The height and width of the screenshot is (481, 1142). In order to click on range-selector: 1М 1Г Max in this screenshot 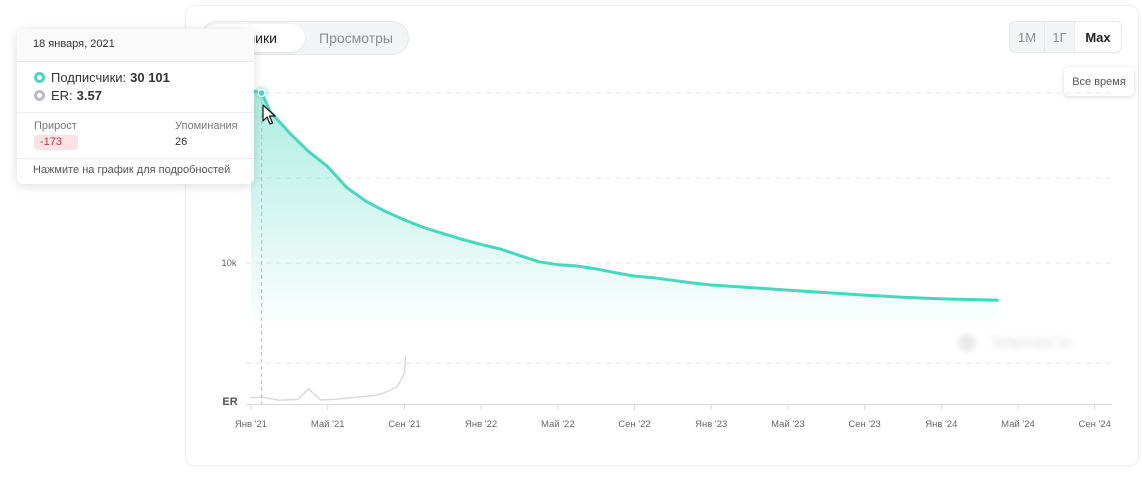, I will do `click(1065, 37)`.